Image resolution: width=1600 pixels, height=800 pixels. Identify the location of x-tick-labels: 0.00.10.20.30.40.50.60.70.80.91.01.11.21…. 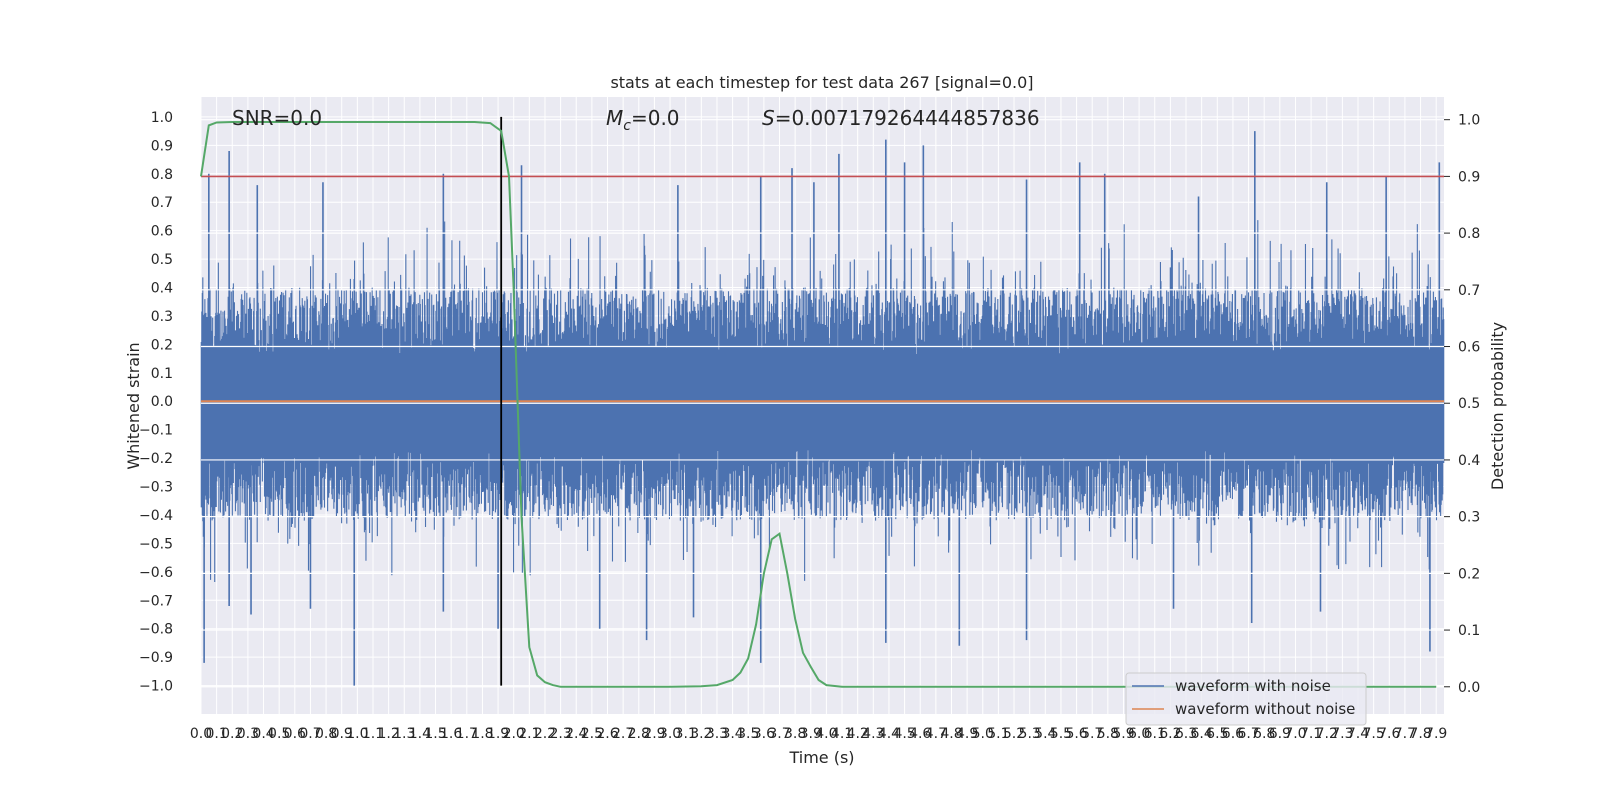
(818, 734).